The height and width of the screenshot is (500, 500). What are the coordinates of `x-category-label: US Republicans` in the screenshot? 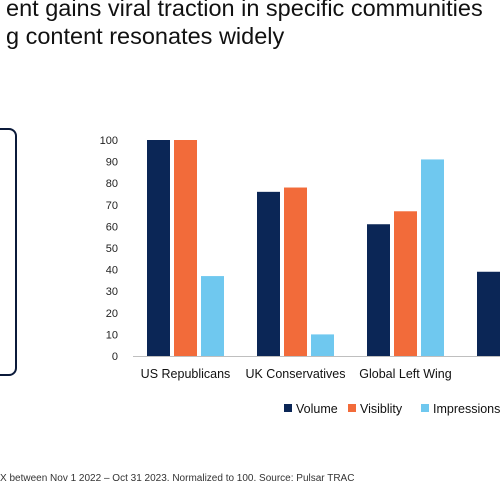 It's located at (186, 374).